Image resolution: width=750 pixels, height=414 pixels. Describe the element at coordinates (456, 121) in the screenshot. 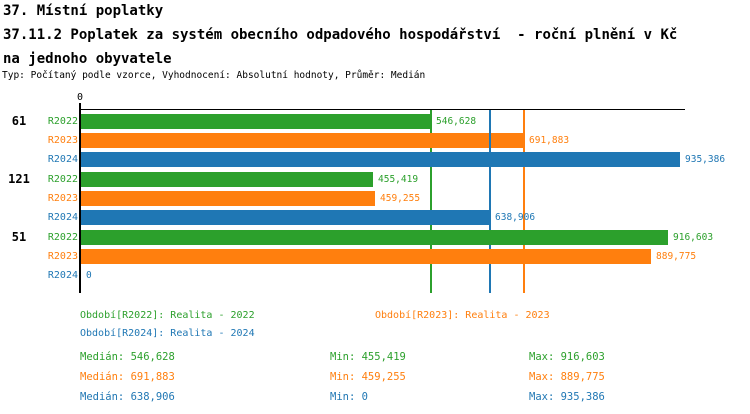

I see `value-label-r2022-group-61: 546,628` at that location.